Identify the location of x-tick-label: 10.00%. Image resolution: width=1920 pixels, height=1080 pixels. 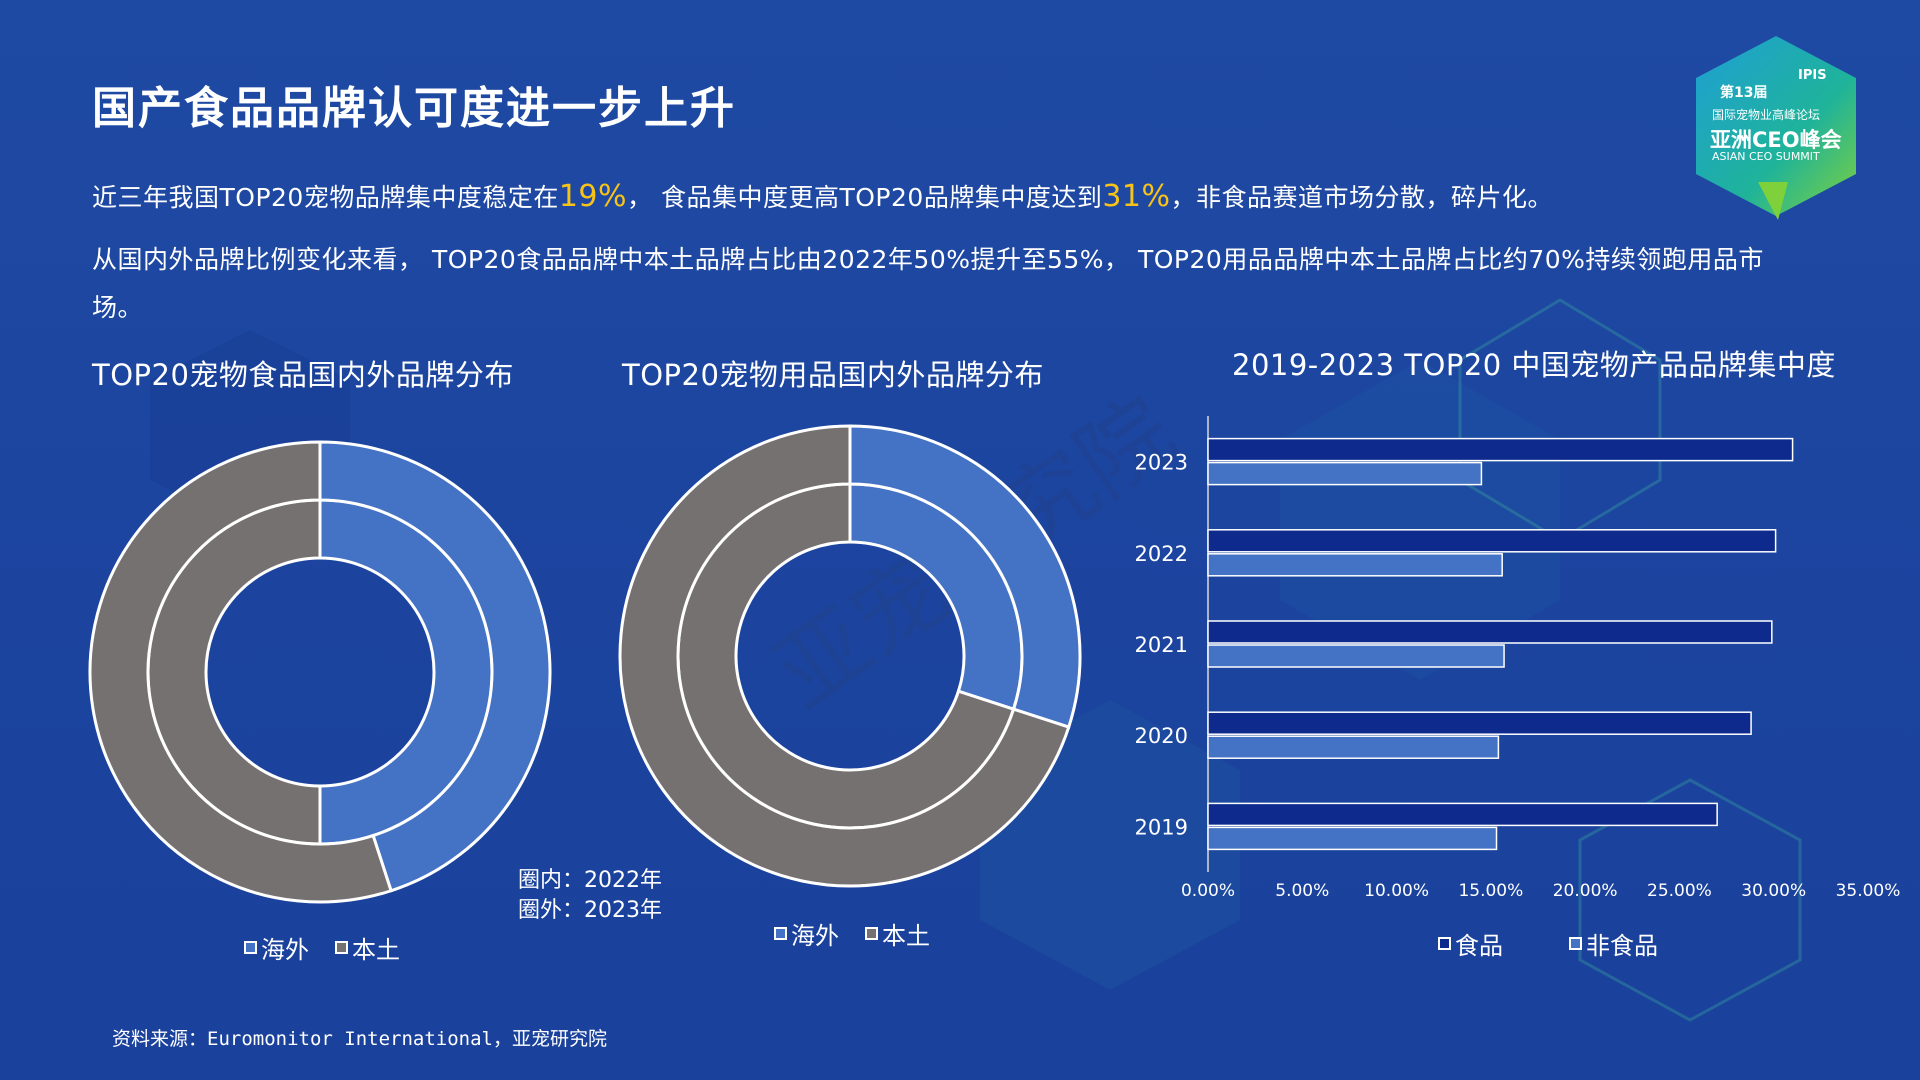
(1396, 891).